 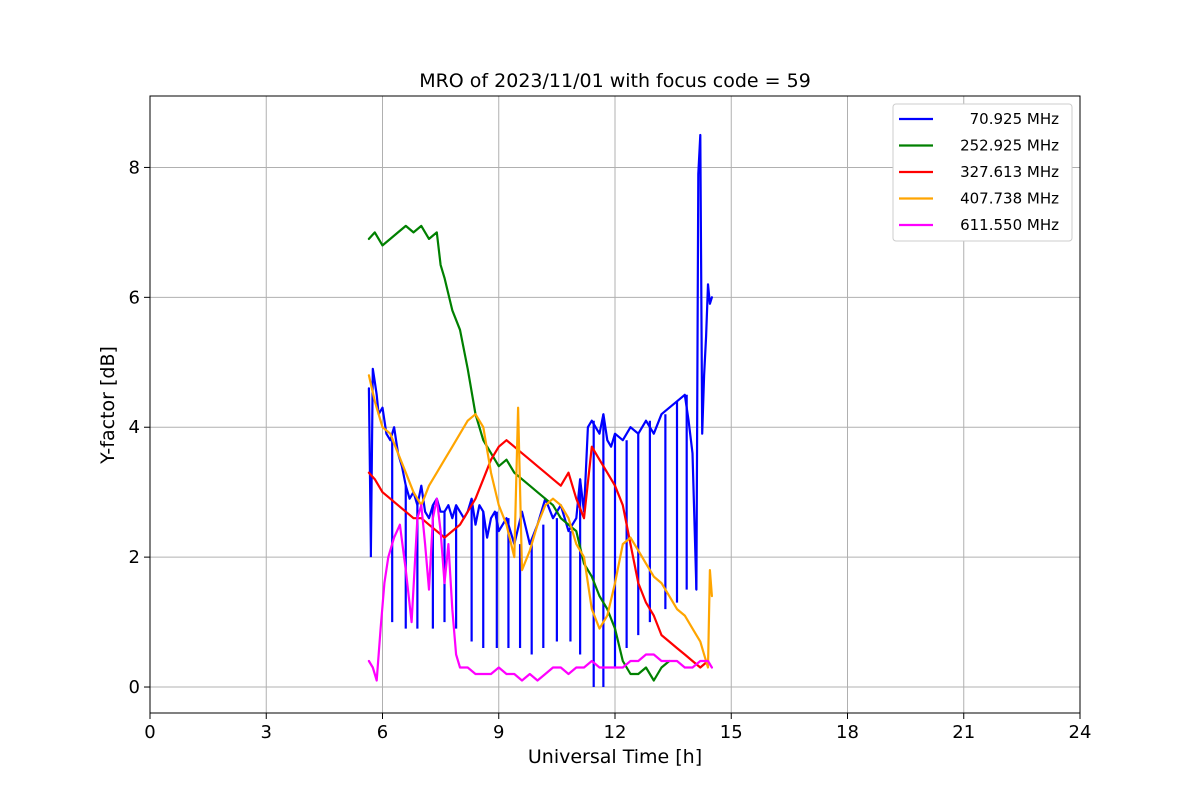 I want to click on x-tick-label: 9, so click(x=498, y=732).